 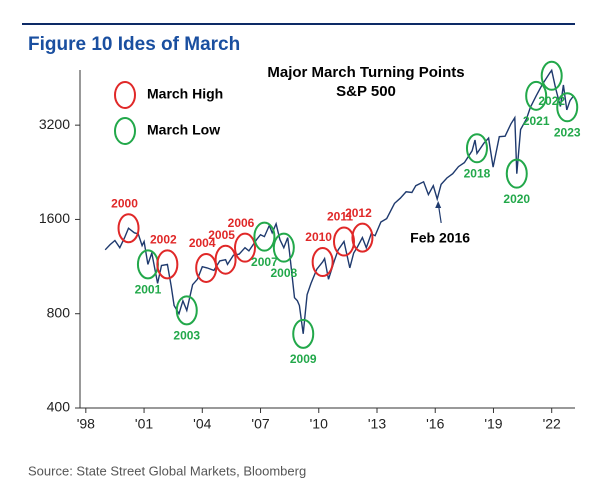 What do you see at coordinates (144, 424) in the screenshot?
I see `x-tick-label: '01` at bounding box center [144, 424].